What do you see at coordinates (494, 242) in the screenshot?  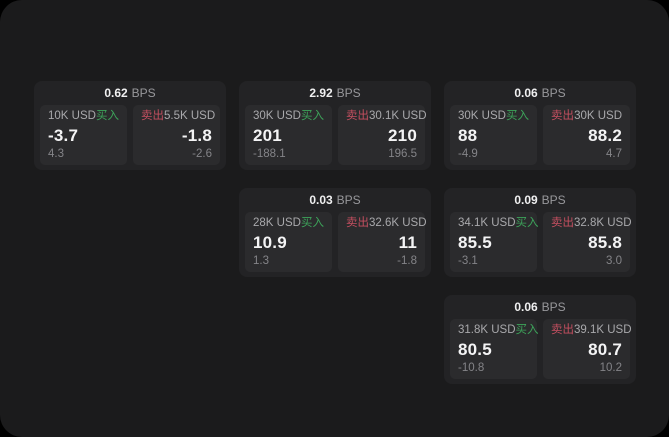 I see `buy-tile: 34.1K USD 买入 85.5 -3.1` at bounding box center [494, 242].